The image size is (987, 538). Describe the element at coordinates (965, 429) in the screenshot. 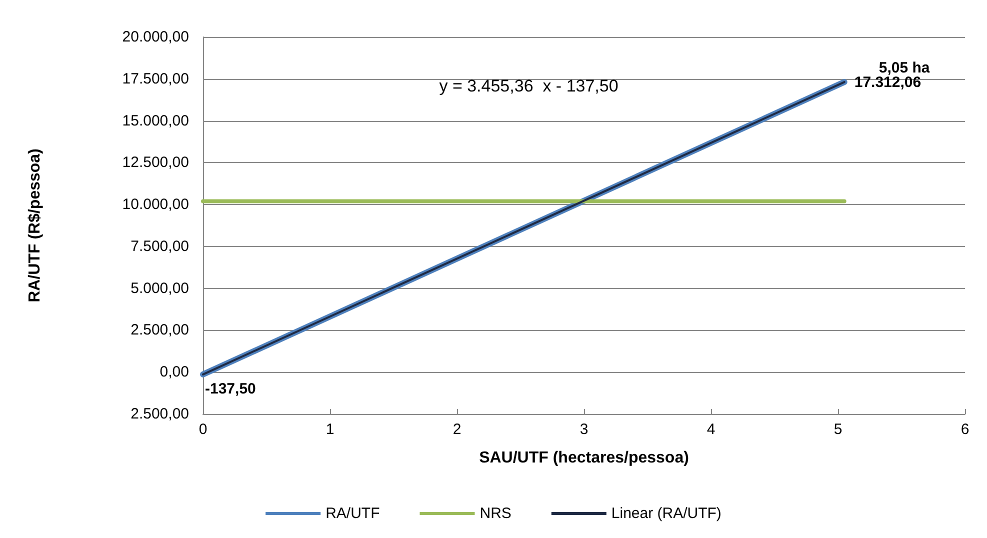

I see `x-tick-label: 6` at that location.